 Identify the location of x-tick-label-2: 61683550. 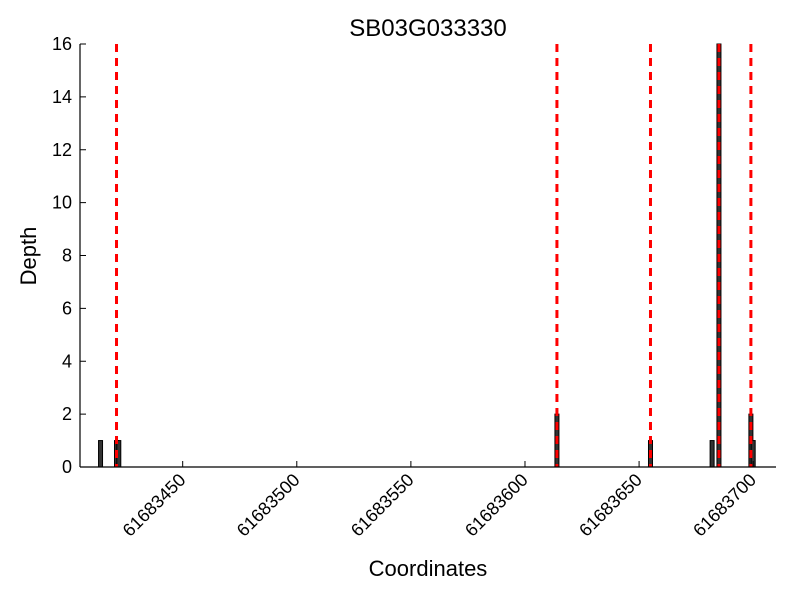
(382, 505).